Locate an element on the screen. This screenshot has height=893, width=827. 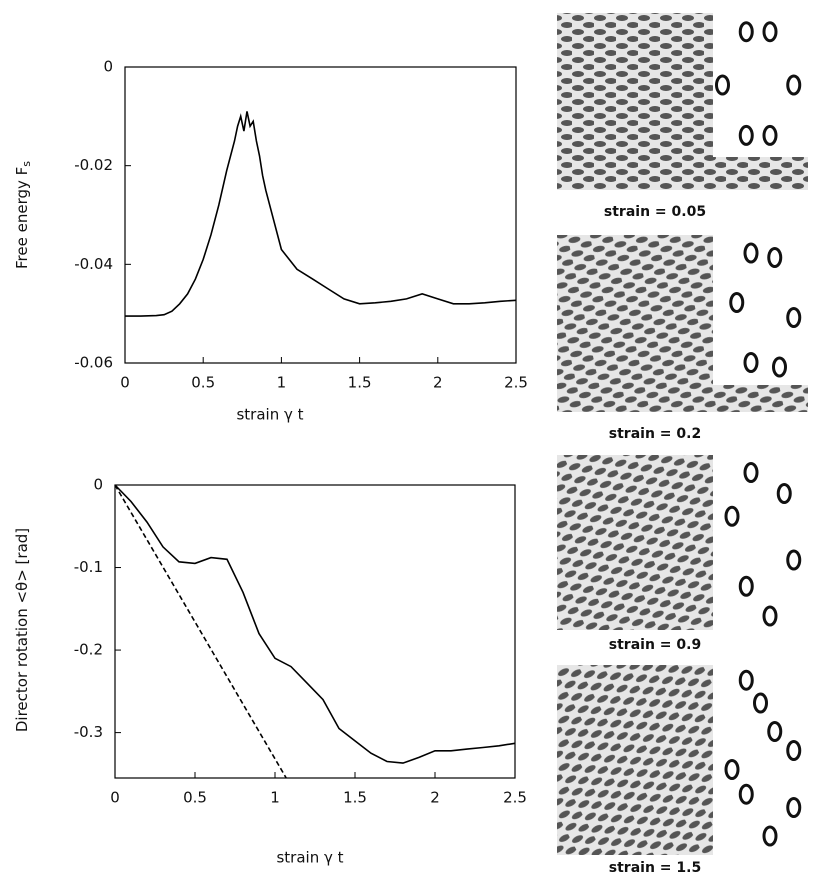
inset is located at coordinates (760, 542).